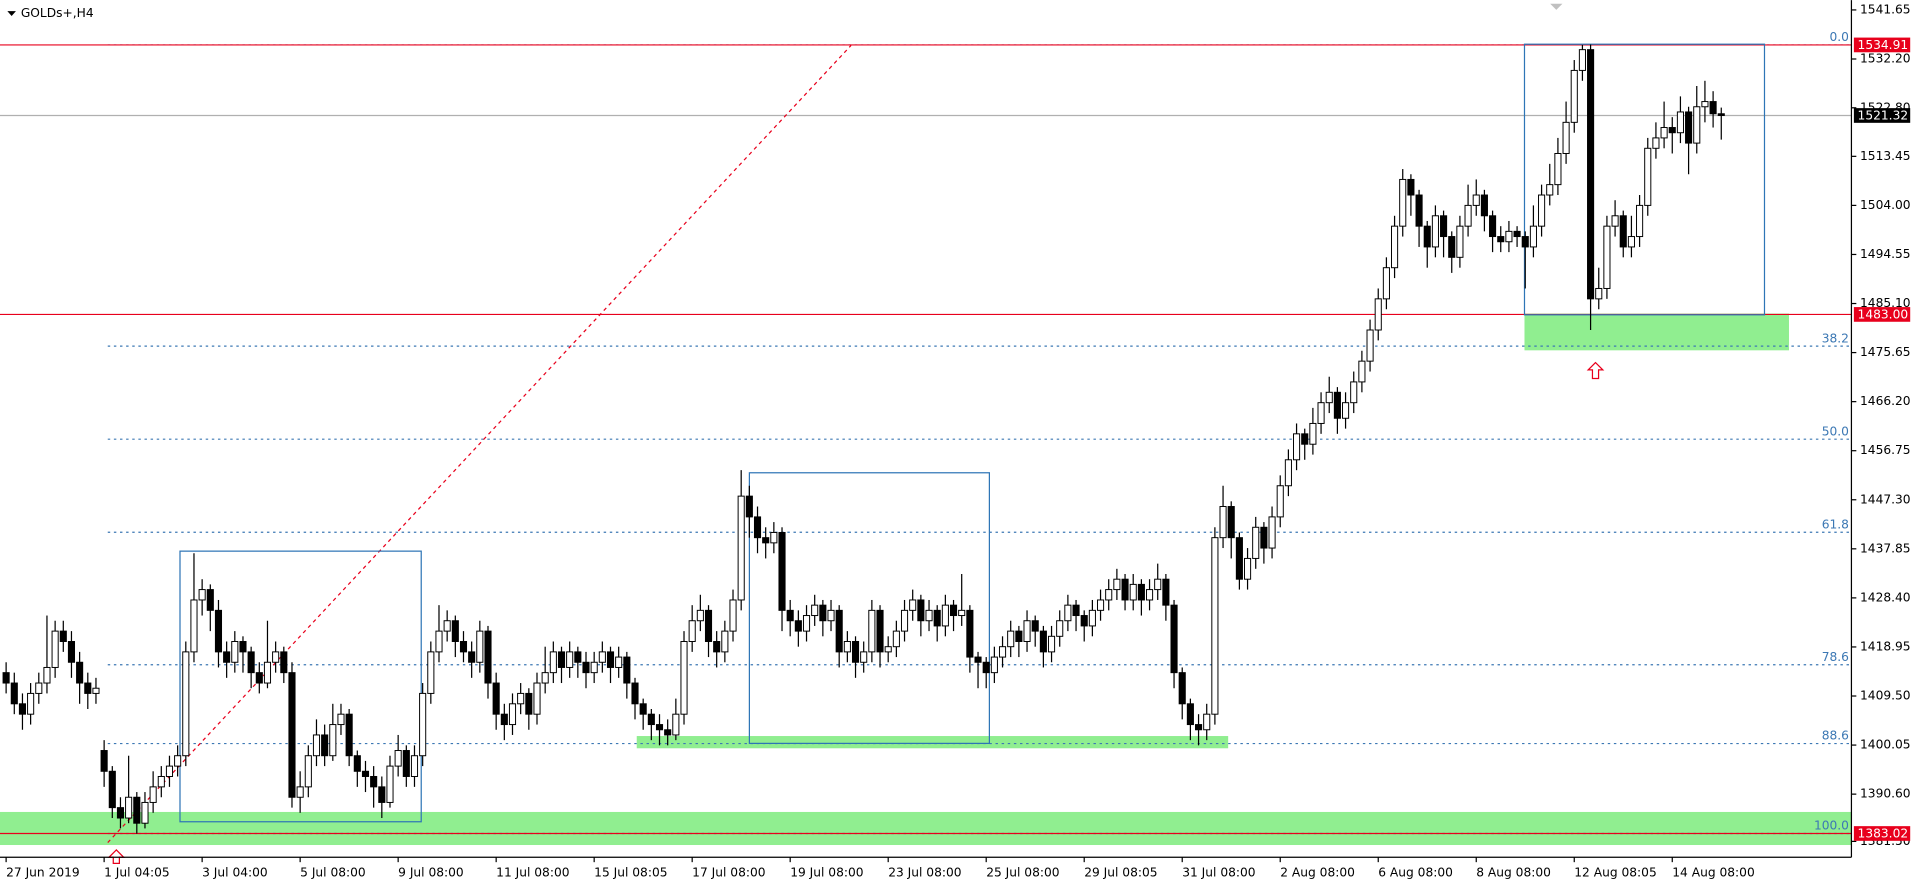 Image resolution: width=1920 pixels, height=888 pixels. I want to click on x-tick-label: 11 Jul 08:00, so click(532, 873).